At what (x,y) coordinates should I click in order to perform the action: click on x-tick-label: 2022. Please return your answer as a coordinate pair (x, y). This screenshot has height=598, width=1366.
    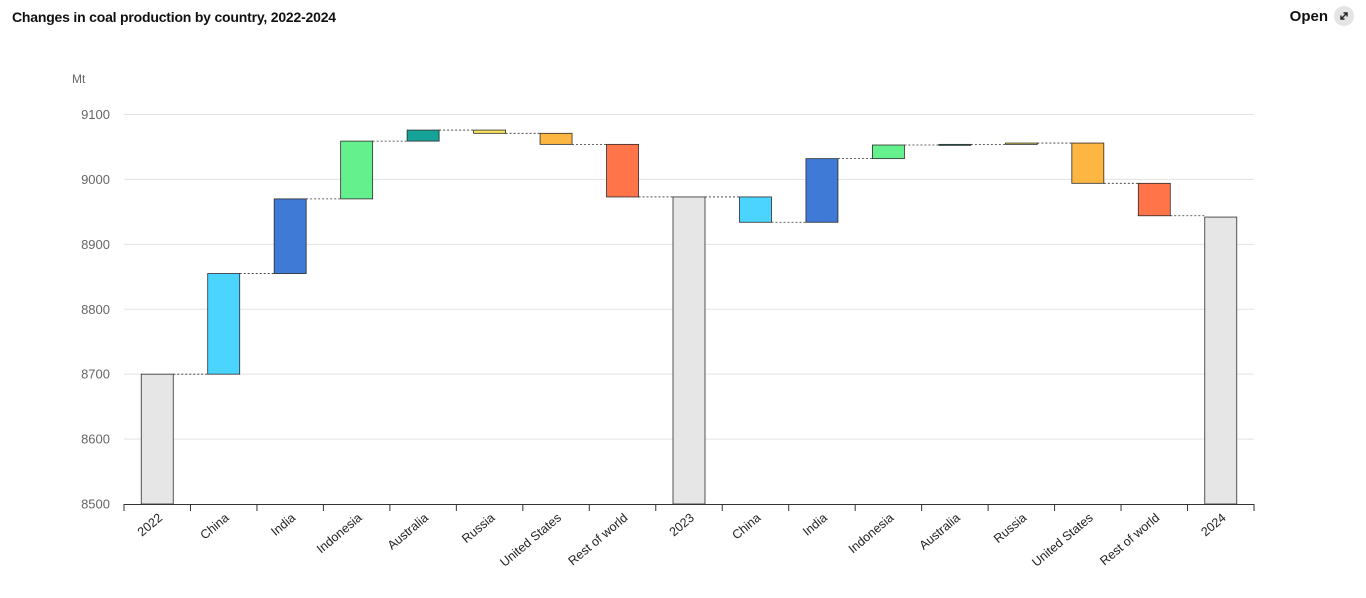
    Looking at the image, I should click on (150, 525).